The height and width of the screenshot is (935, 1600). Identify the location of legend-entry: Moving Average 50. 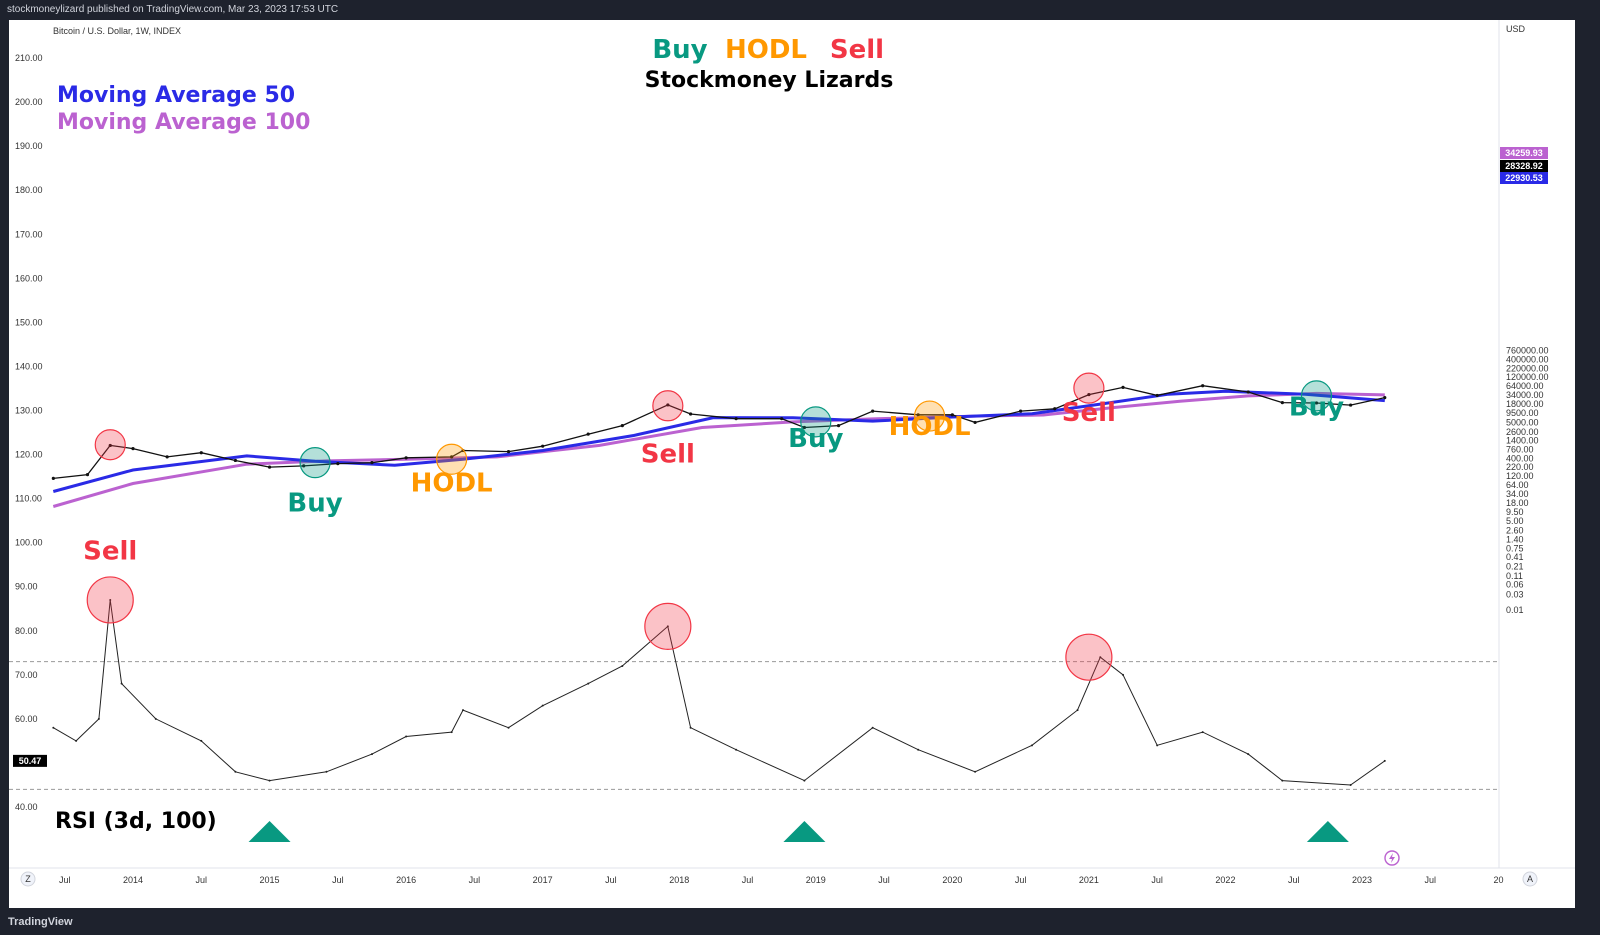
(176, 95).